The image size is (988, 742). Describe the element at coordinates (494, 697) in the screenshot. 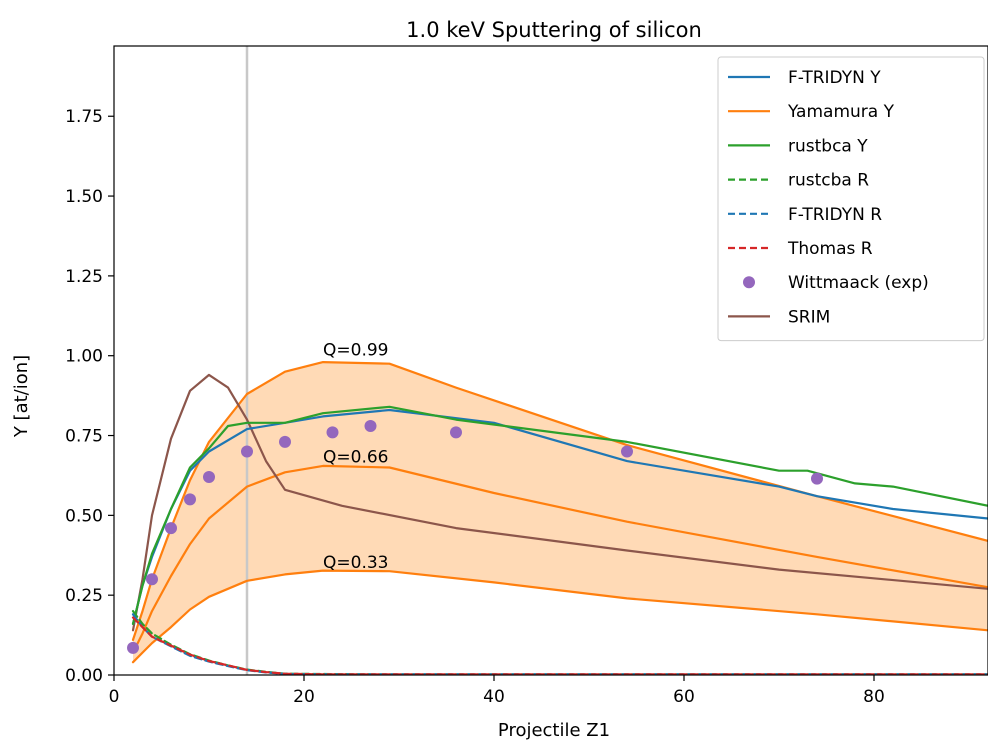

I see `x-tick-label: 40` at that location.